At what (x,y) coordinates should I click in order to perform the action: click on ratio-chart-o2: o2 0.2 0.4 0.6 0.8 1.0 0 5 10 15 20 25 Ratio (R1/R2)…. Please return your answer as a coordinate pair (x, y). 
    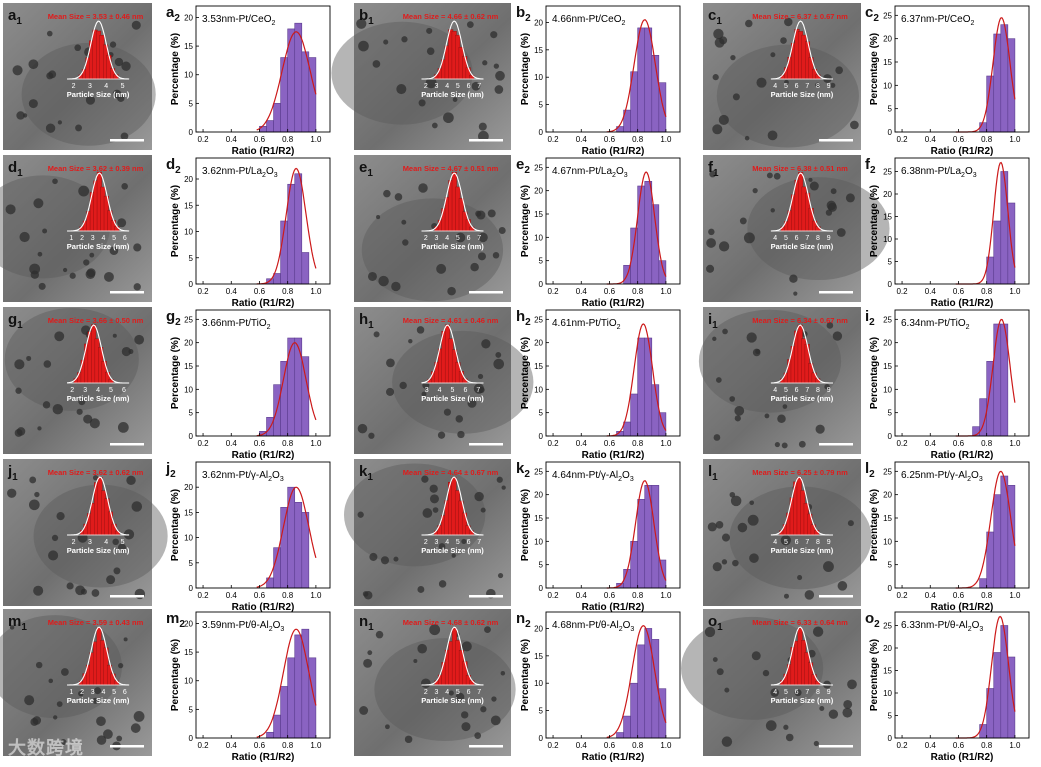
    Looking at the image, I should click on (947, 686).